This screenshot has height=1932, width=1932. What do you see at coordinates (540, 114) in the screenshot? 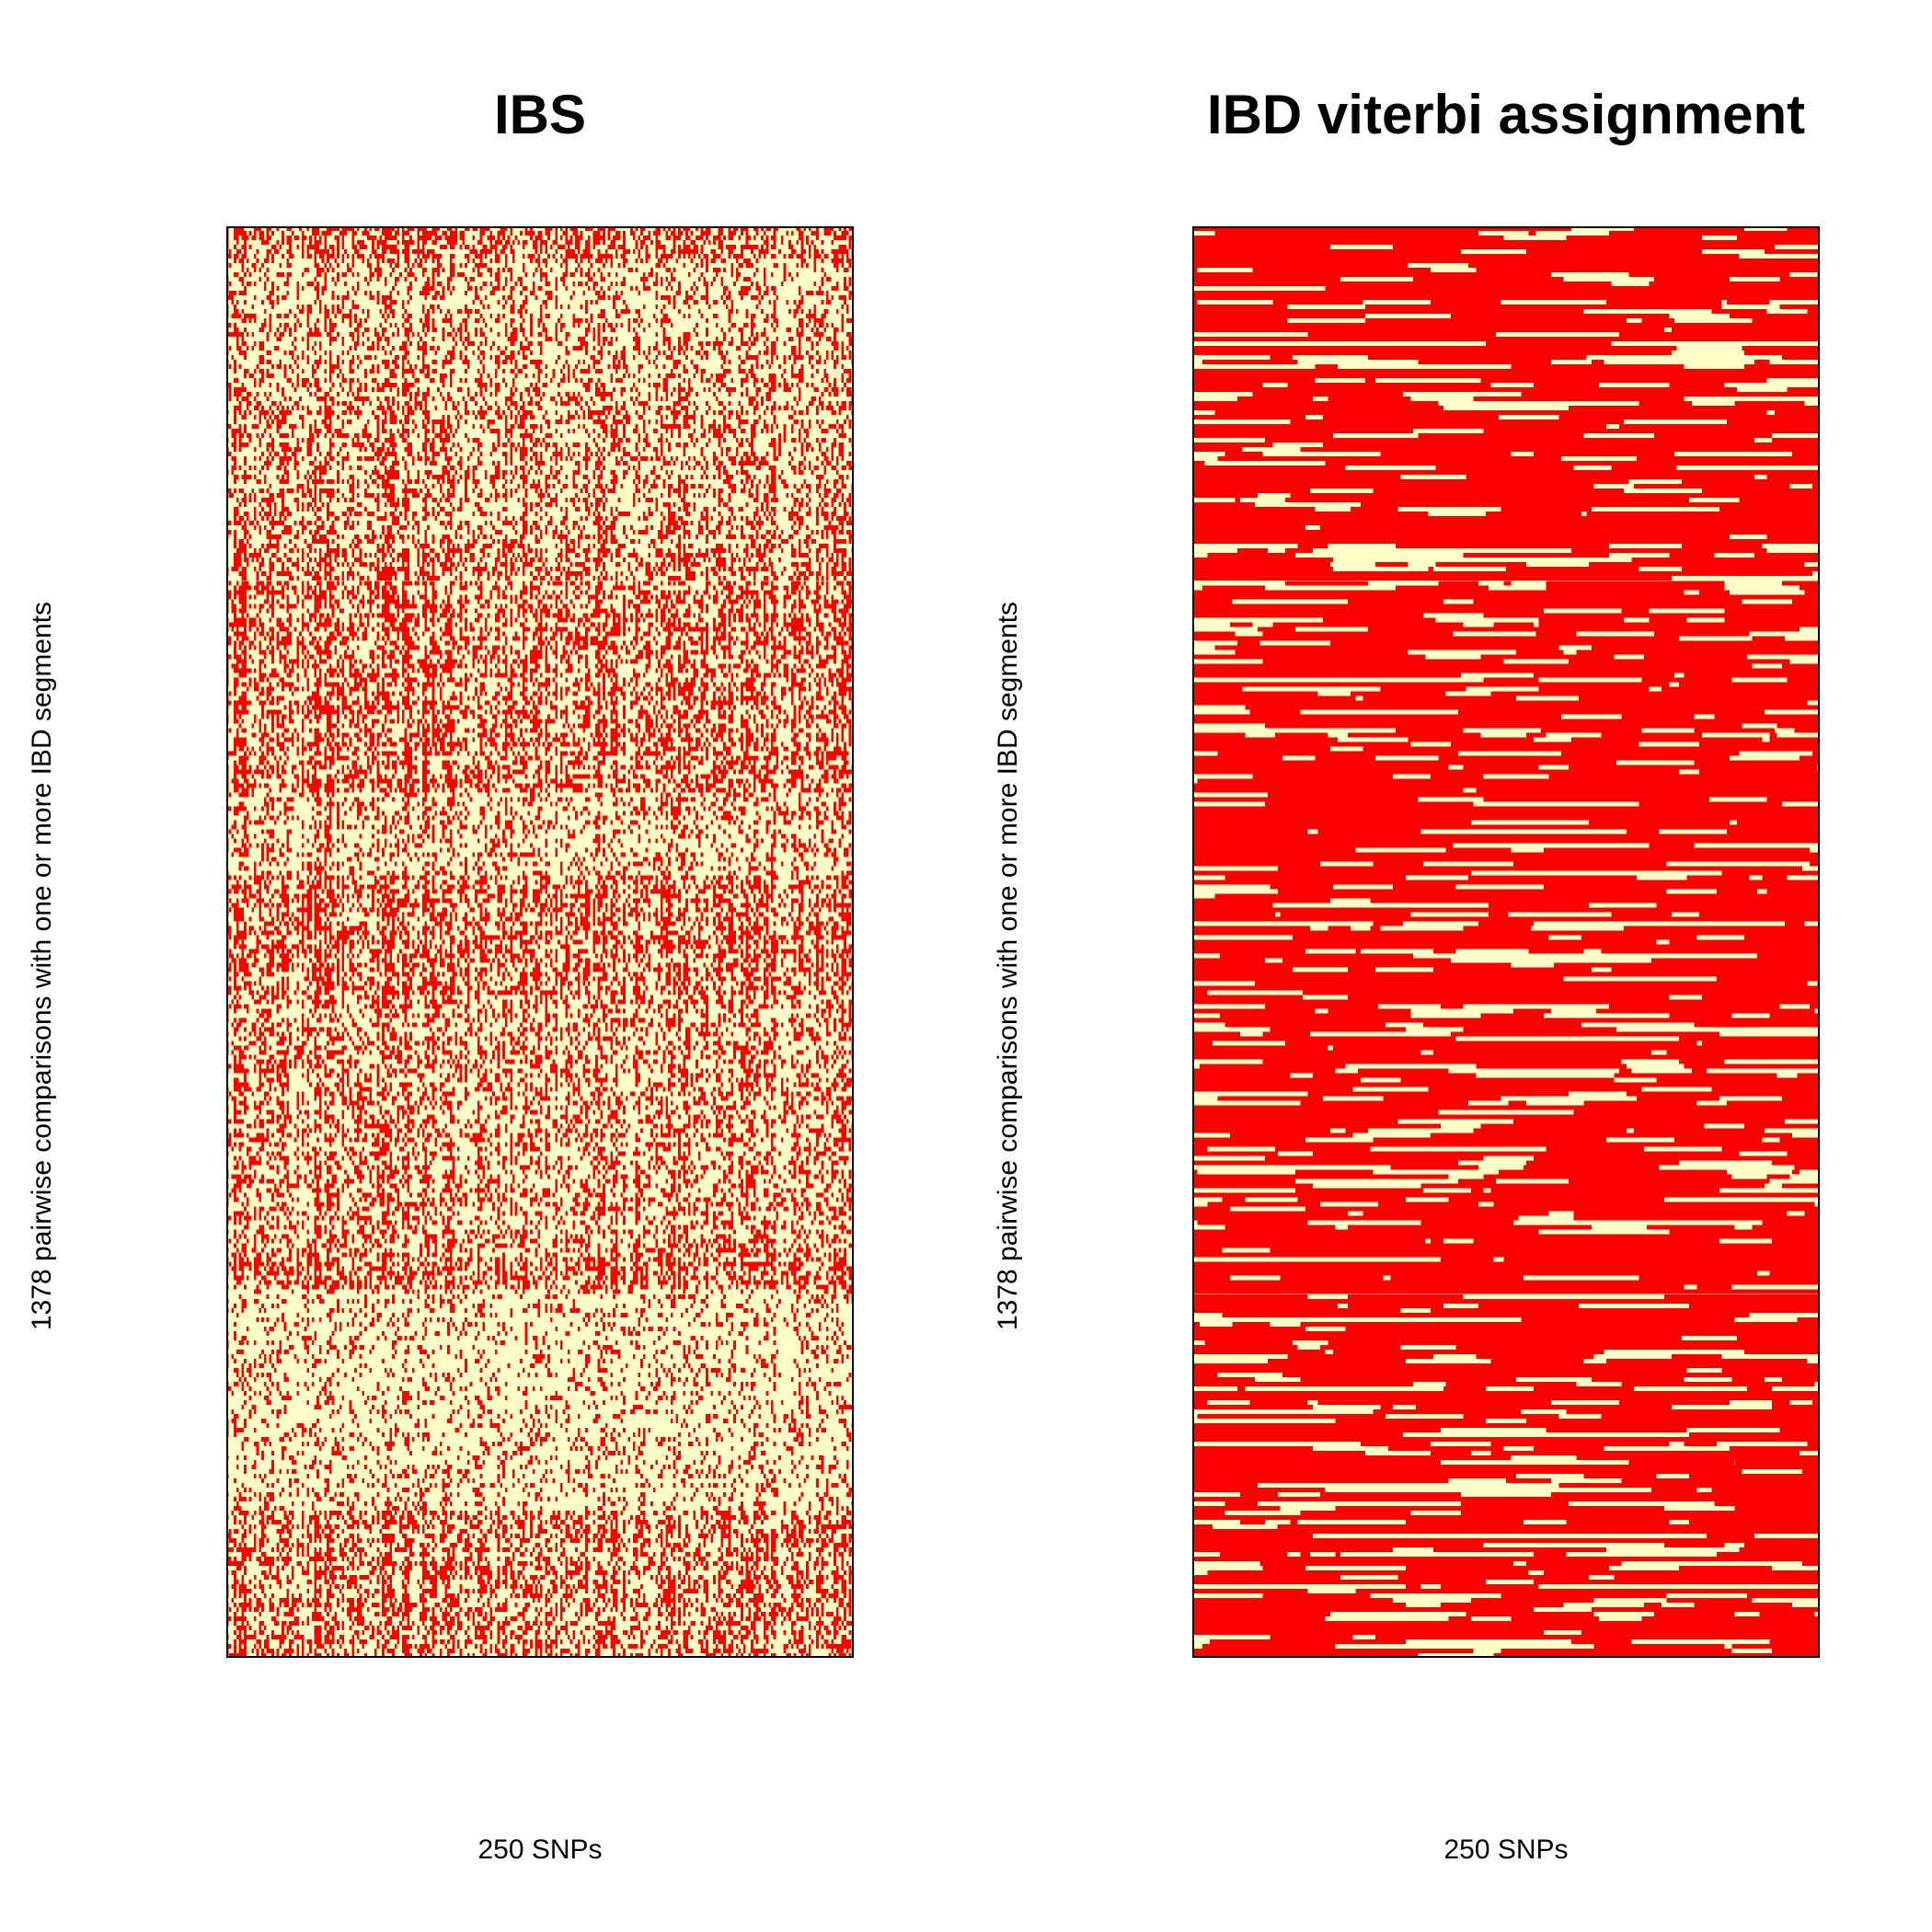
I see `chart-title: IBS` at bounding box center [540, 114].